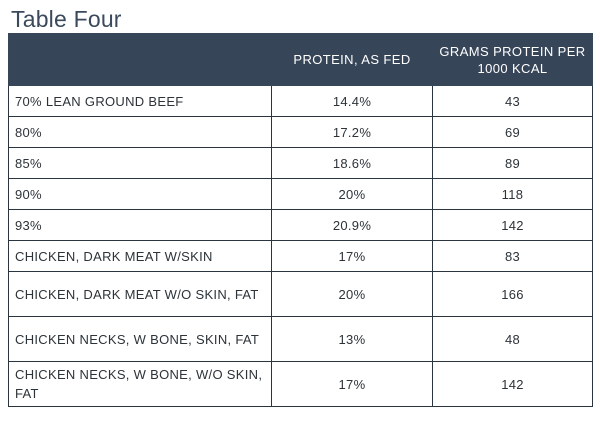 This screenshot has height=440, width=600. I want to click on row-food: CHICKEN, DARK MEAT W/O SKIN, FAT, so click(140, 294).